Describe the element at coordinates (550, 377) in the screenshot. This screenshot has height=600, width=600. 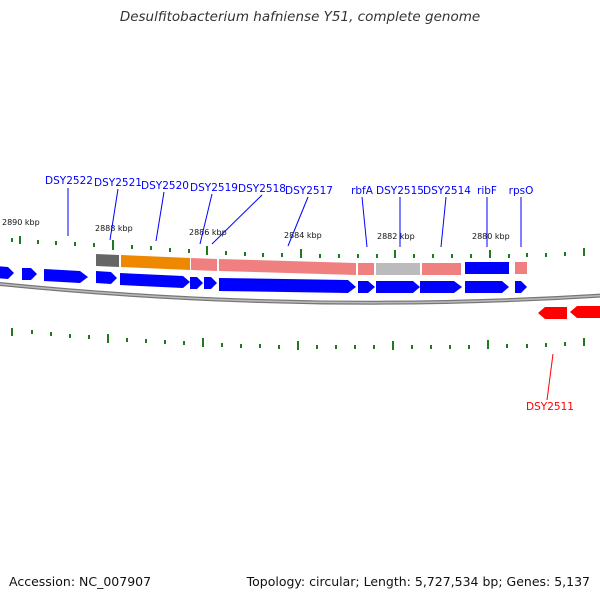
I see `leader-line-reverse` at that location.